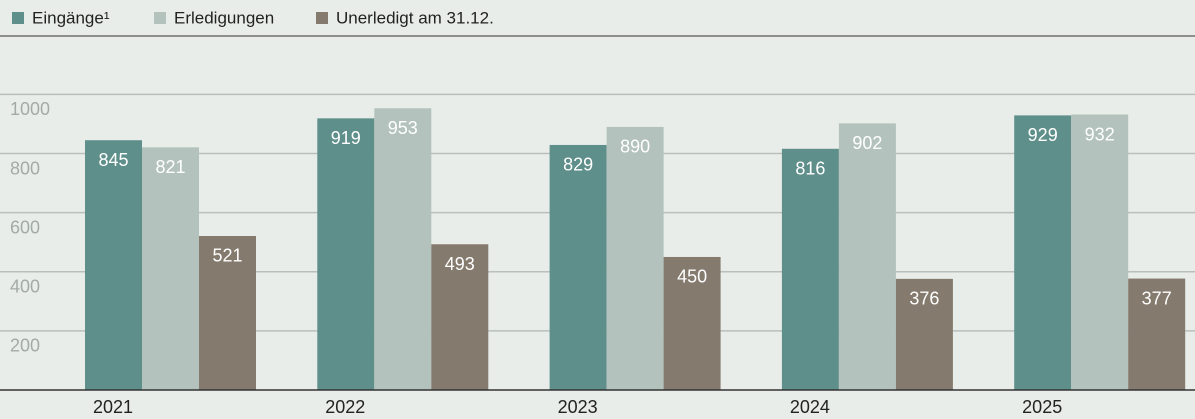 The width and height of the screenshot is (1195, 419). Describe the element at coordinates (346, 138) in the screenshot. I see `value-label: 919` at that location.